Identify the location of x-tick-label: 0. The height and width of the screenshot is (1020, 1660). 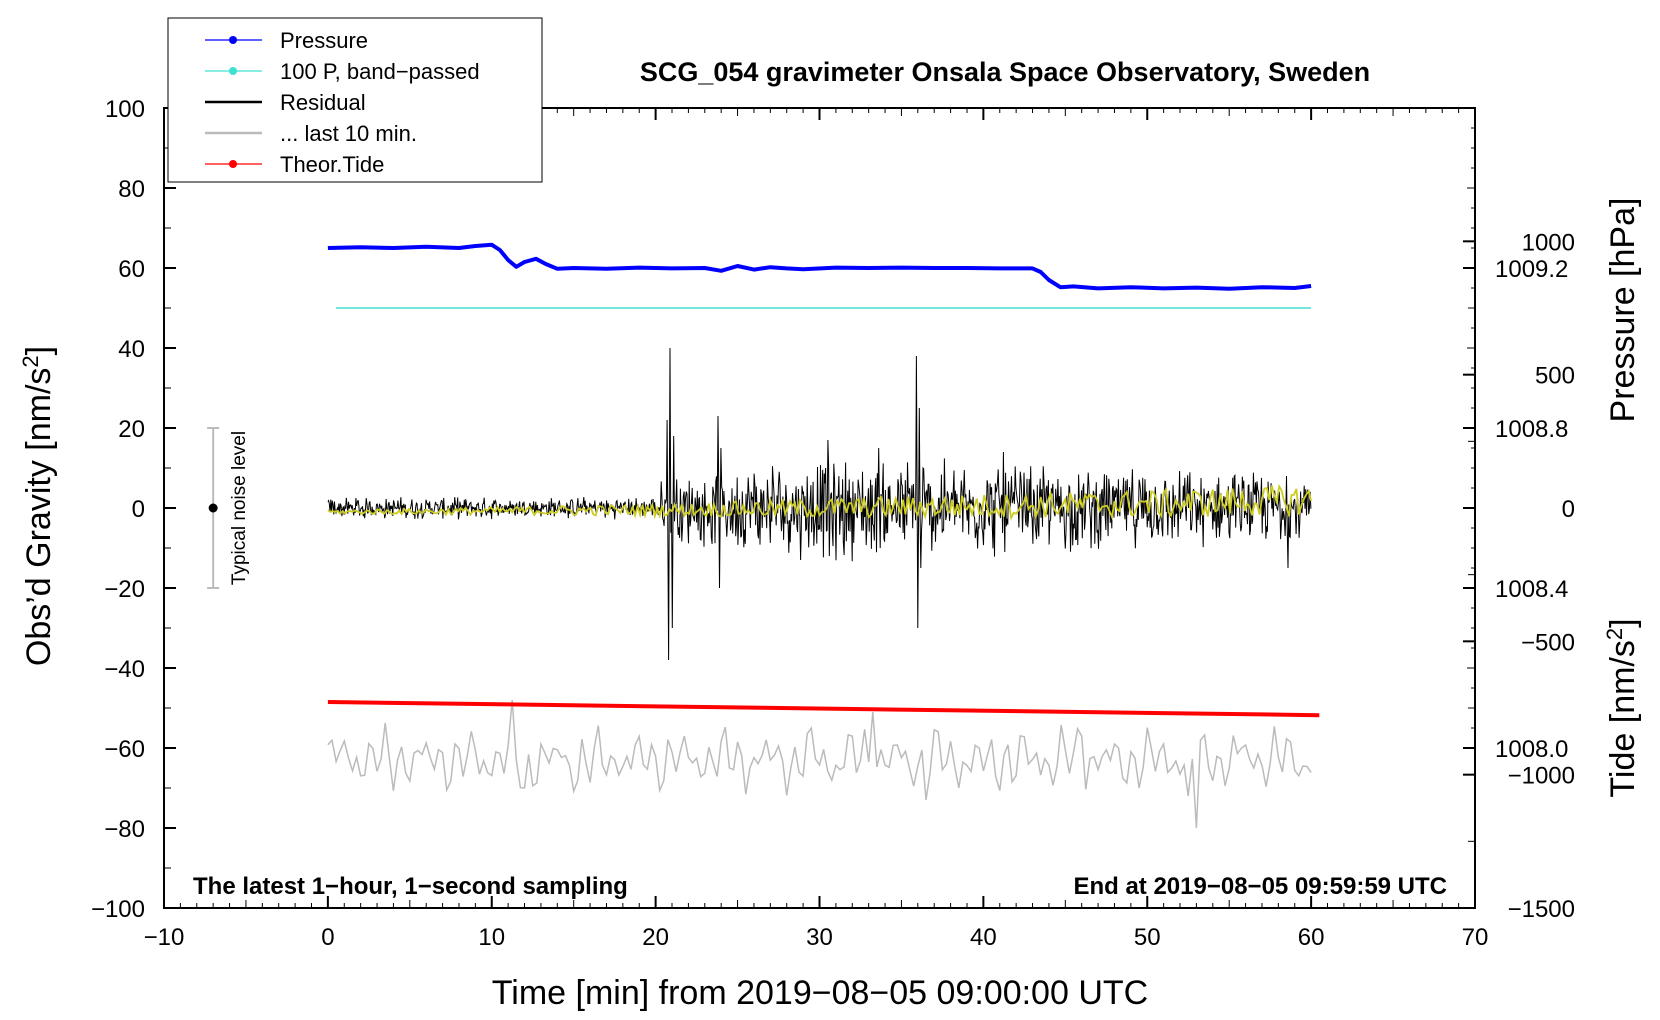
(327, 937).